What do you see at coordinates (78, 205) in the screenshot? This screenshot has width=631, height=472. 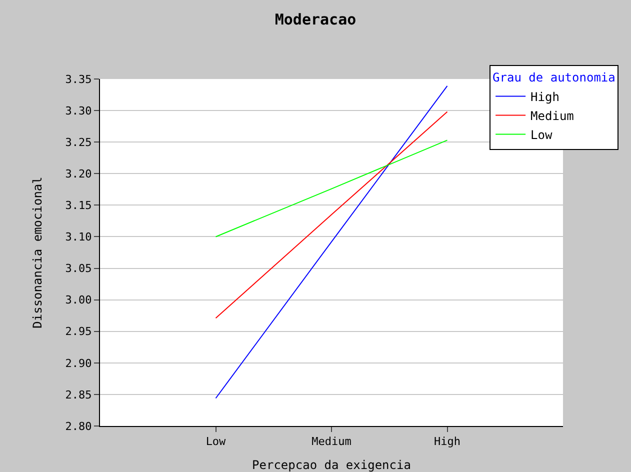 I see `y-tick-label: 3.15` at bounding box center [78, 205].